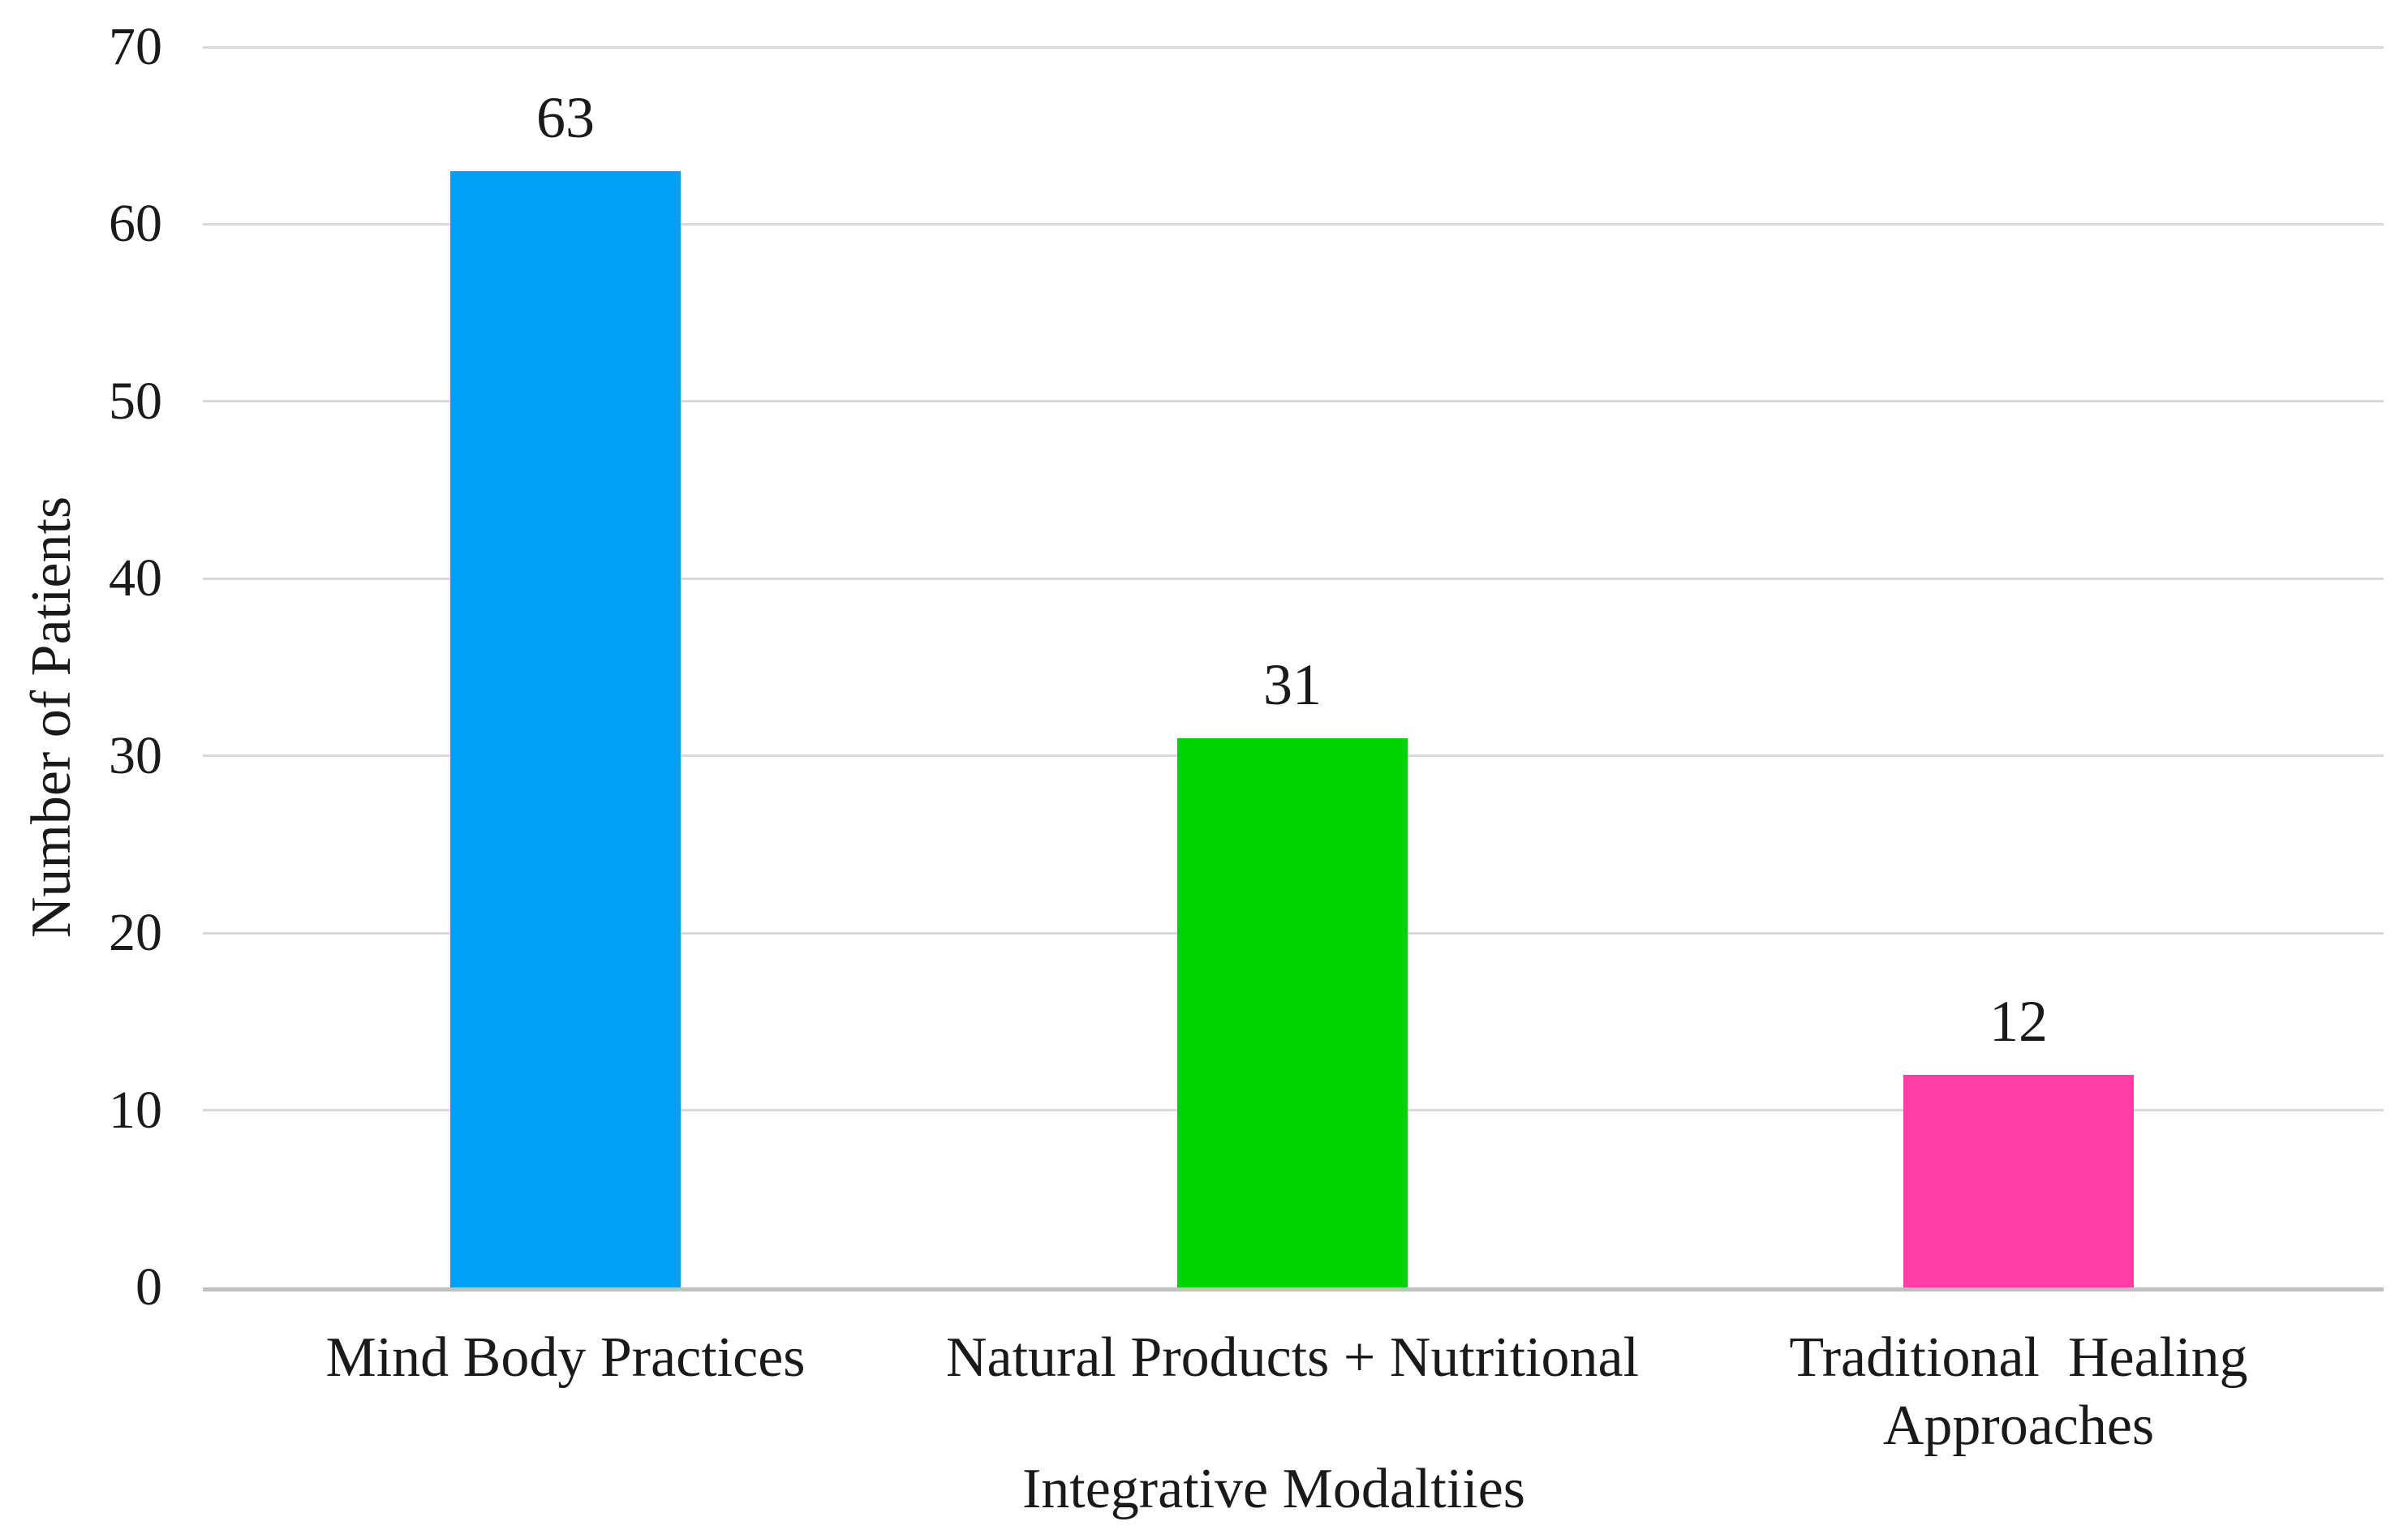 The image size is (2408, 1530). What do you see at coordinates (2018, 1391) in the screenshot?
I see `x-category-label: Traditional Healing Approaches` at bounding box center [2018, 1391].